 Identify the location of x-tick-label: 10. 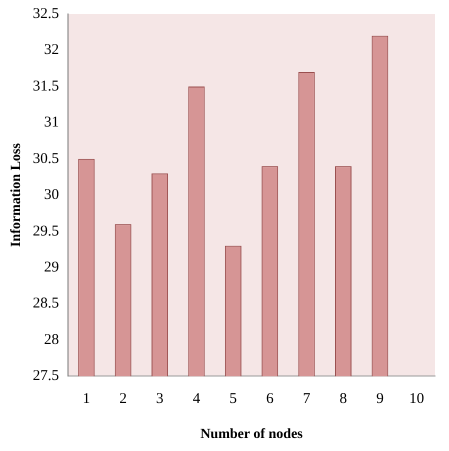
(416, 399).